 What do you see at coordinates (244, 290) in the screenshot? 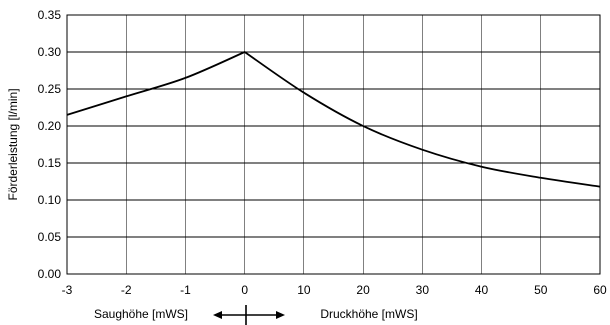
I see `x-tick-label: 0` at bounding box center [244, 290].